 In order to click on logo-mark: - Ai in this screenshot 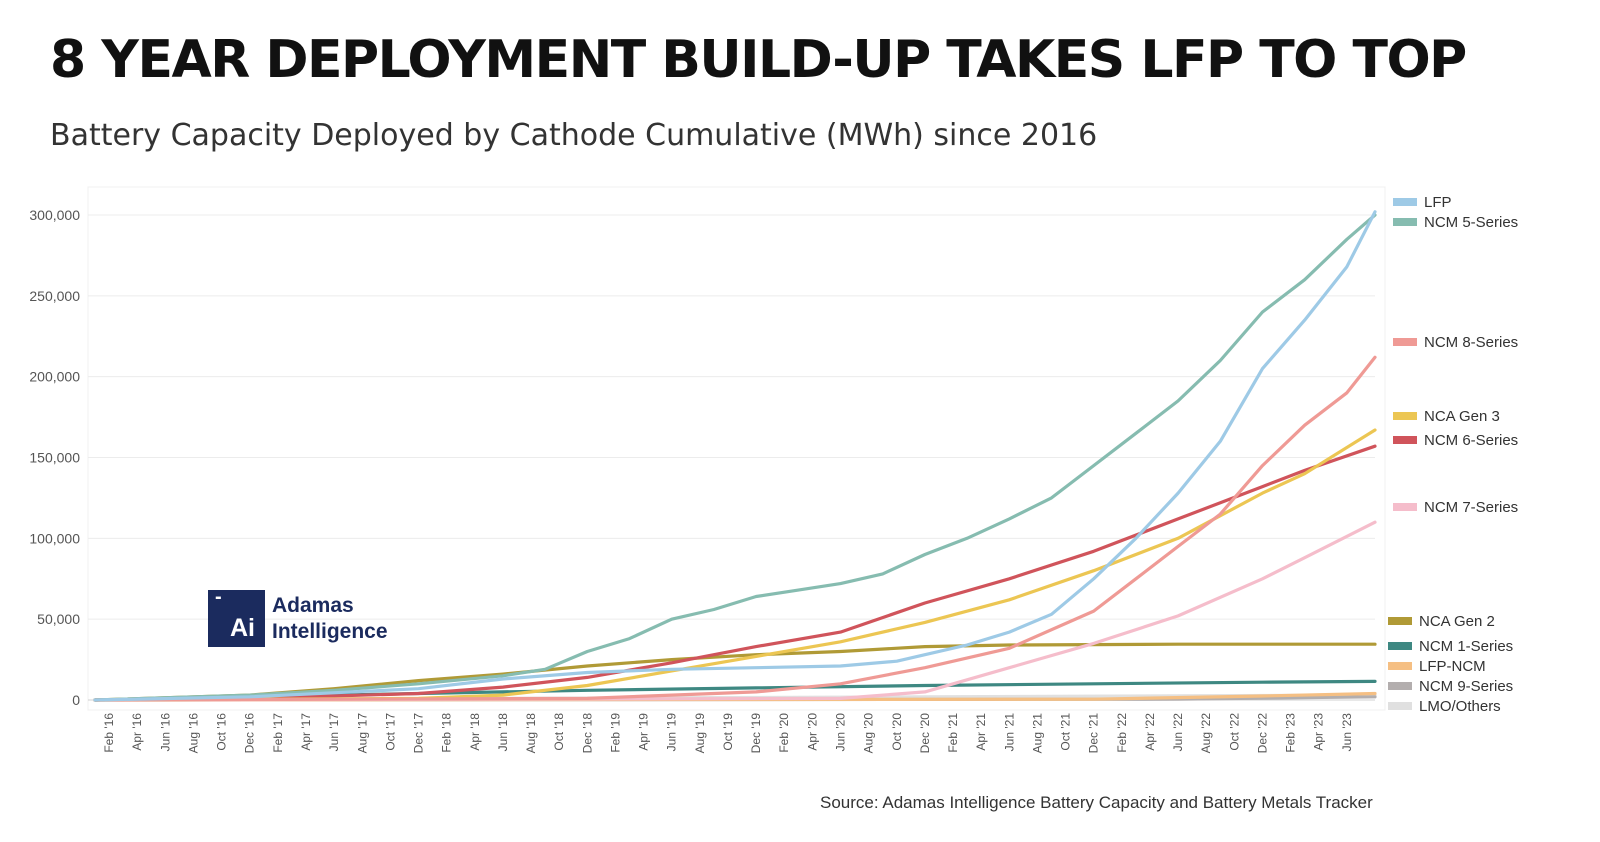, I will do `click(236, 616)`.